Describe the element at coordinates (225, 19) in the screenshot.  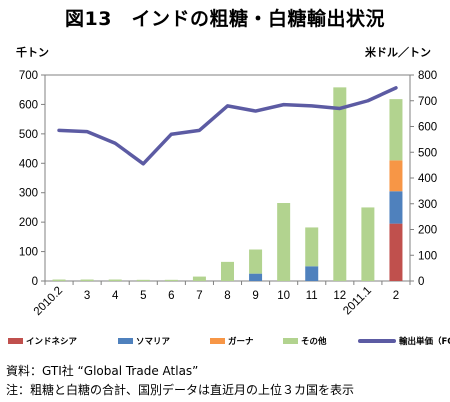
I see `chart-title: 図13 インドの粗糖・白糖輸出状況` at that location.